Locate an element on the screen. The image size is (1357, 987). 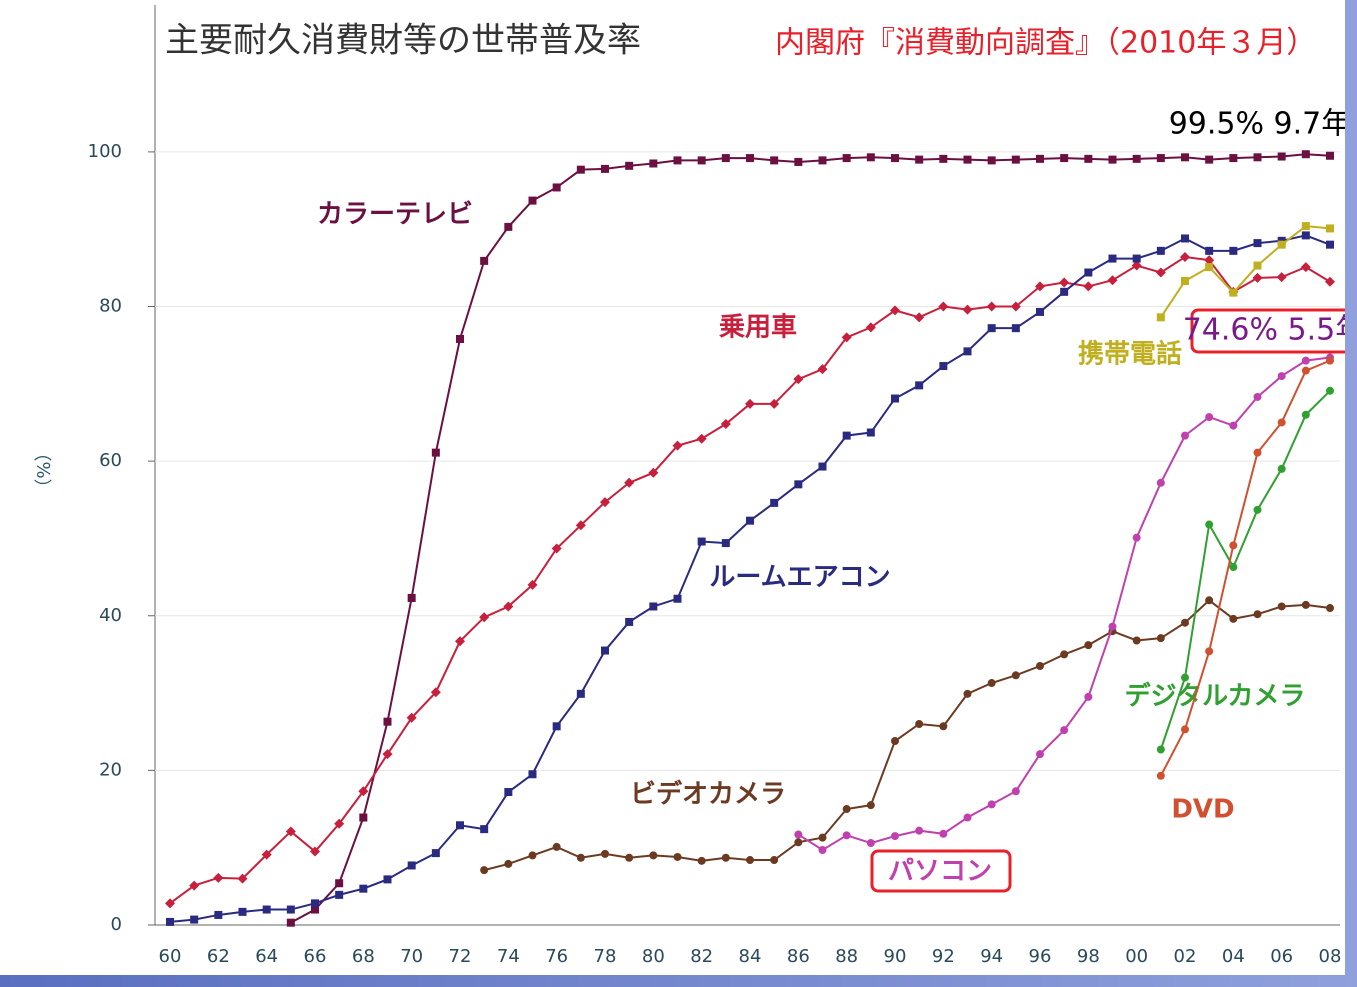
series-label: ビデオカメラ is located at coordinates (708, 794).